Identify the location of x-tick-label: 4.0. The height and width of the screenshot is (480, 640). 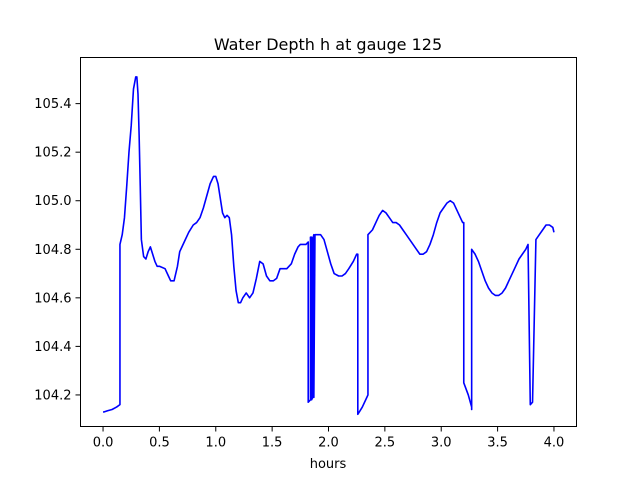
(554, 443).